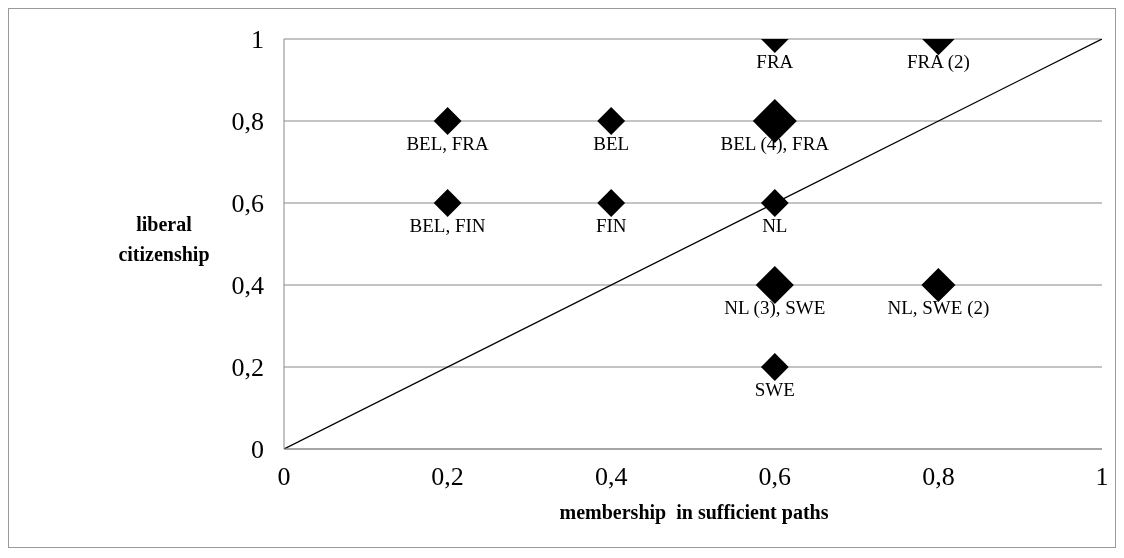 Image resolution: width=1124 pixels, height=558 pixels. I want to click on annotation: FIN, so click(611, 226).